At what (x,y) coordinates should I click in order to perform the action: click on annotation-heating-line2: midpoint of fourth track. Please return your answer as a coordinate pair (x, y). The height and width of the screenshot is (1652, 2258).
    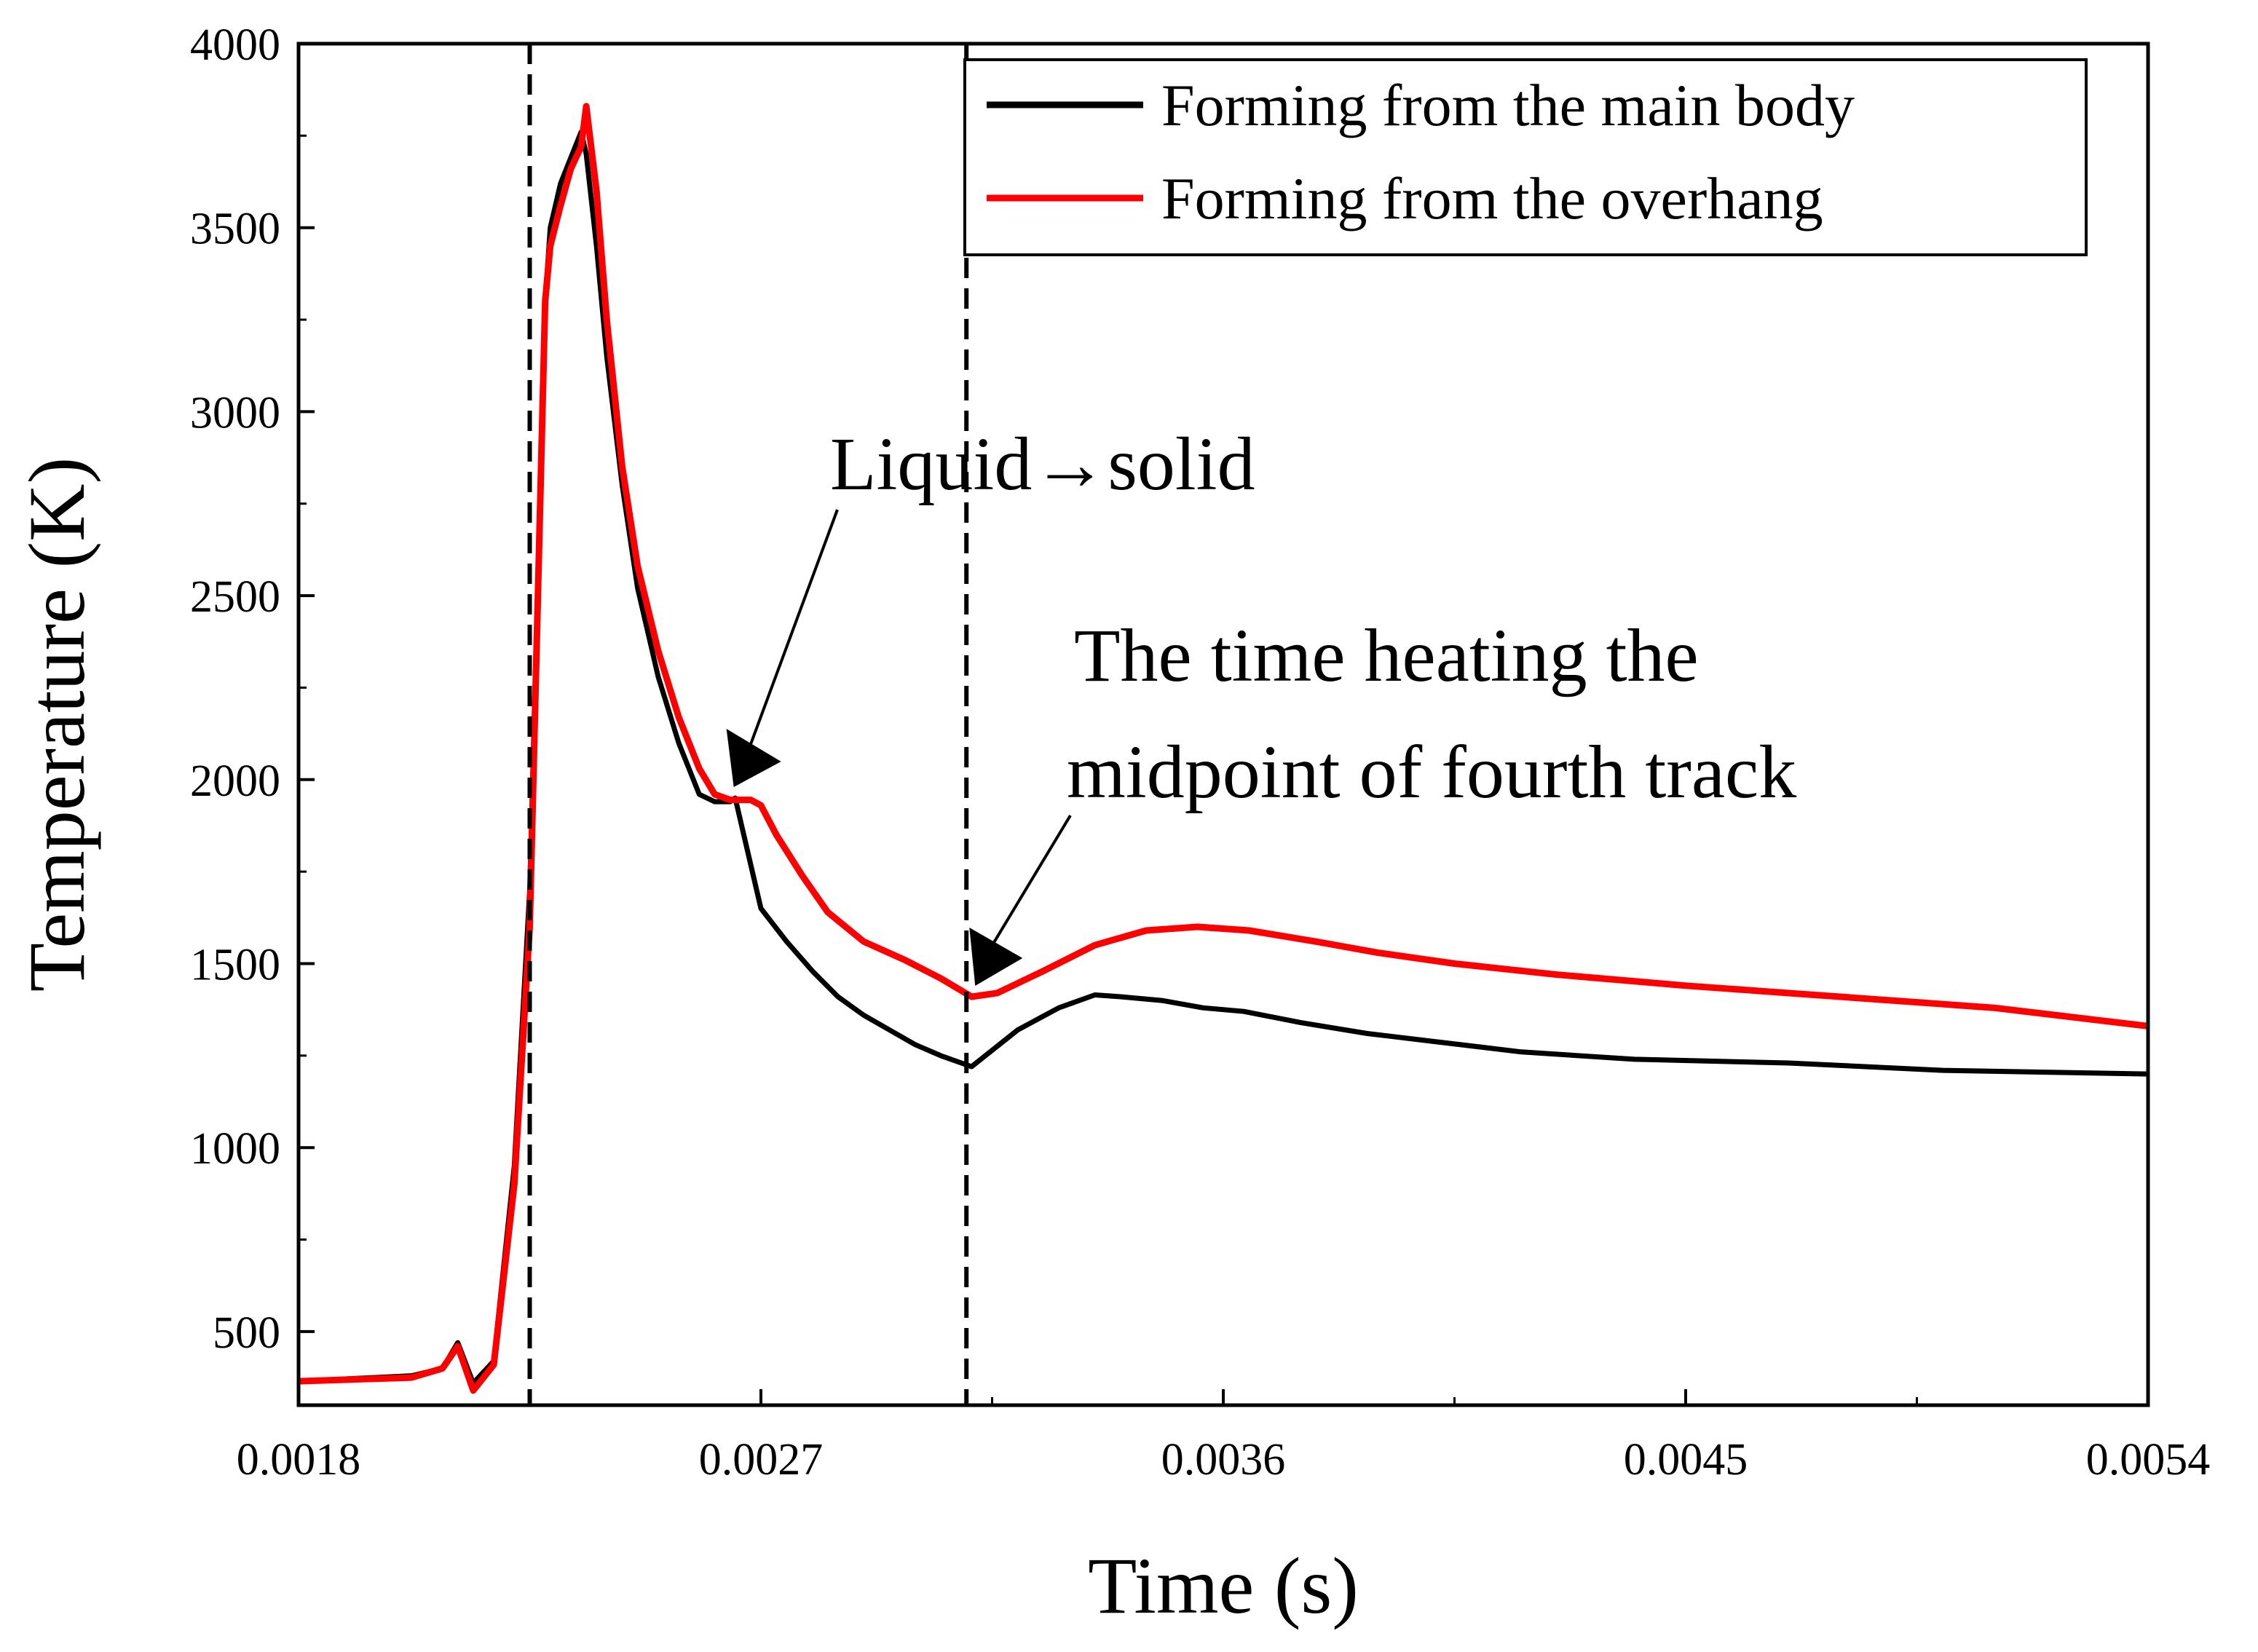
    Looking at the image, I should click on (1431, 772).